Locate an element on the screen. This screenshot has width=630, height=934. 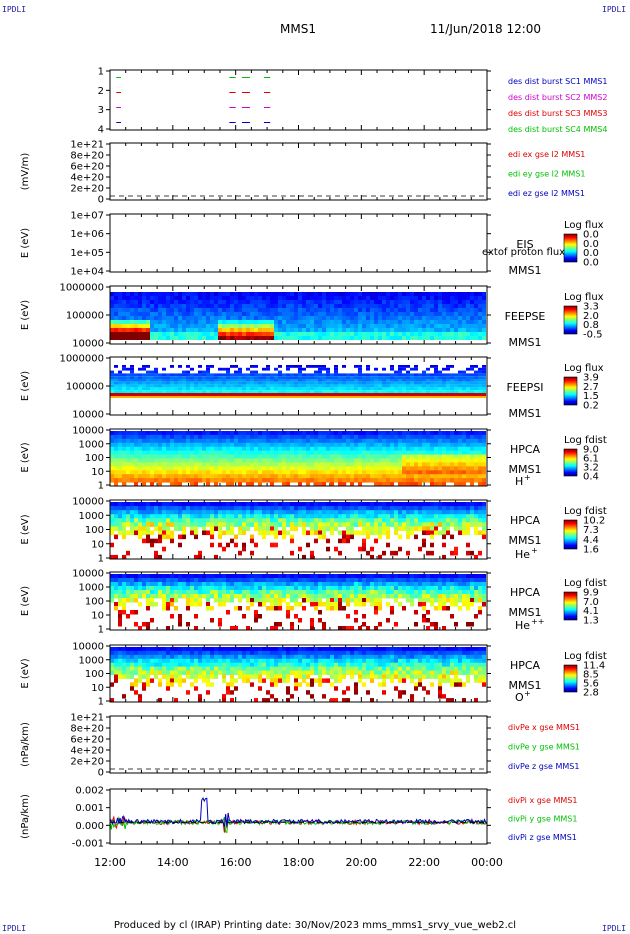
time-tick-label: 22:00 is located at coordinates (424, 862).